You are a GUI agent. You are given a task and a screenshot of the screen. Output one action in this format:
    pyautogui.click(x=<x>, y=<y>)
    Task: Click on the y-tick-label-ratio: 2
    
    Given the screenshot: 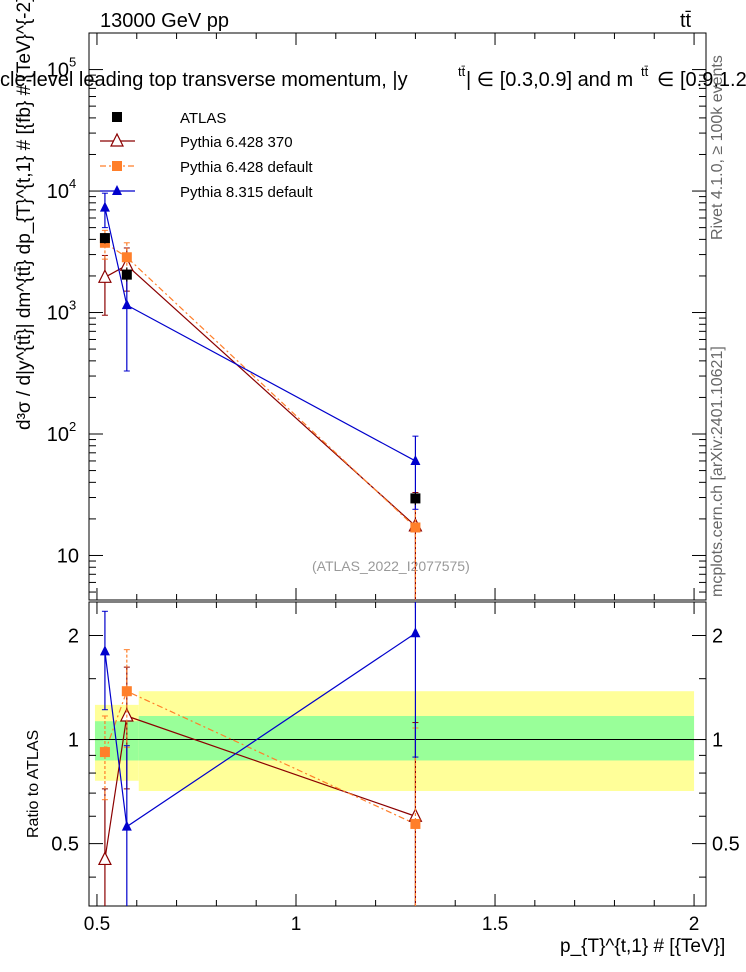 What is the action you would take?
    pyautogui.click(x=73, y=636)
    